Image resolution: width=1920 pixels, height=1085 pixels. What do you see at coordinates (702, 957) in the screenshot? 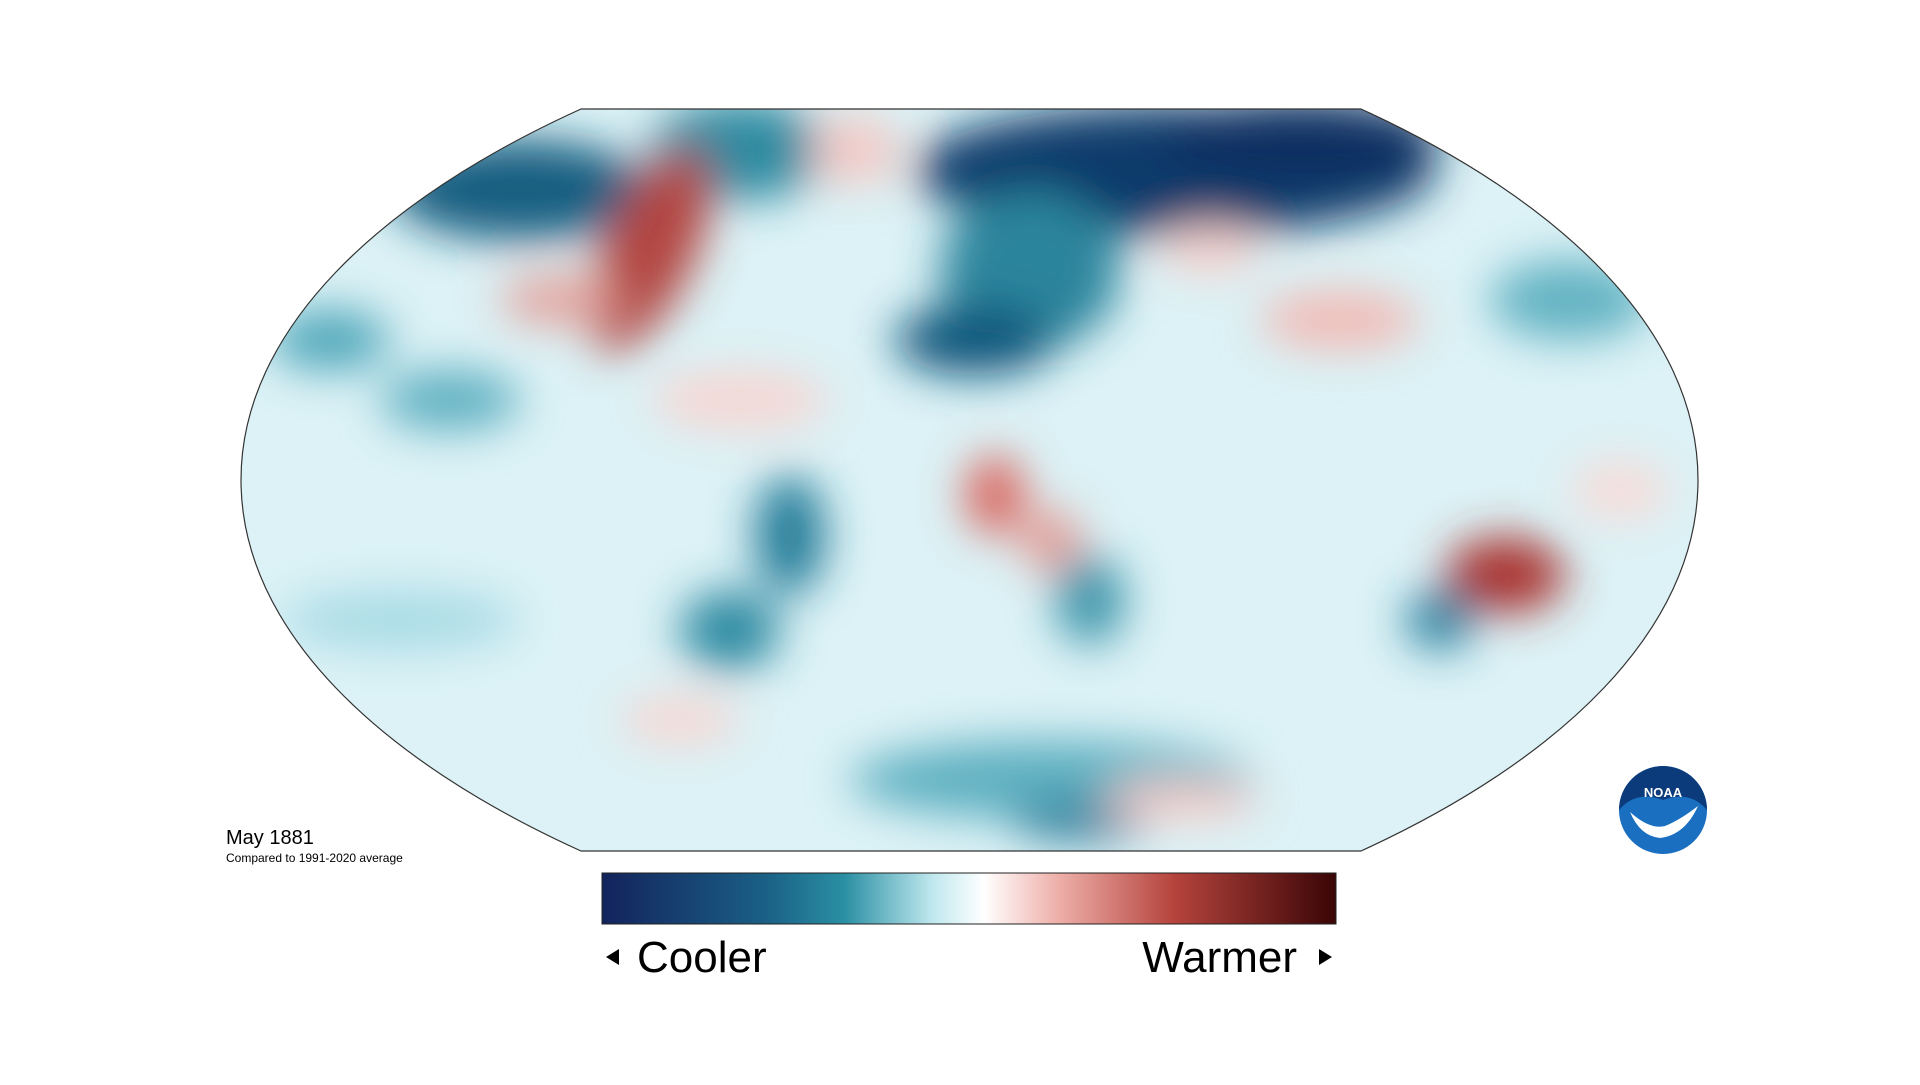
I see `legend-low-label: Cooler` at bounding box center [702, 957].